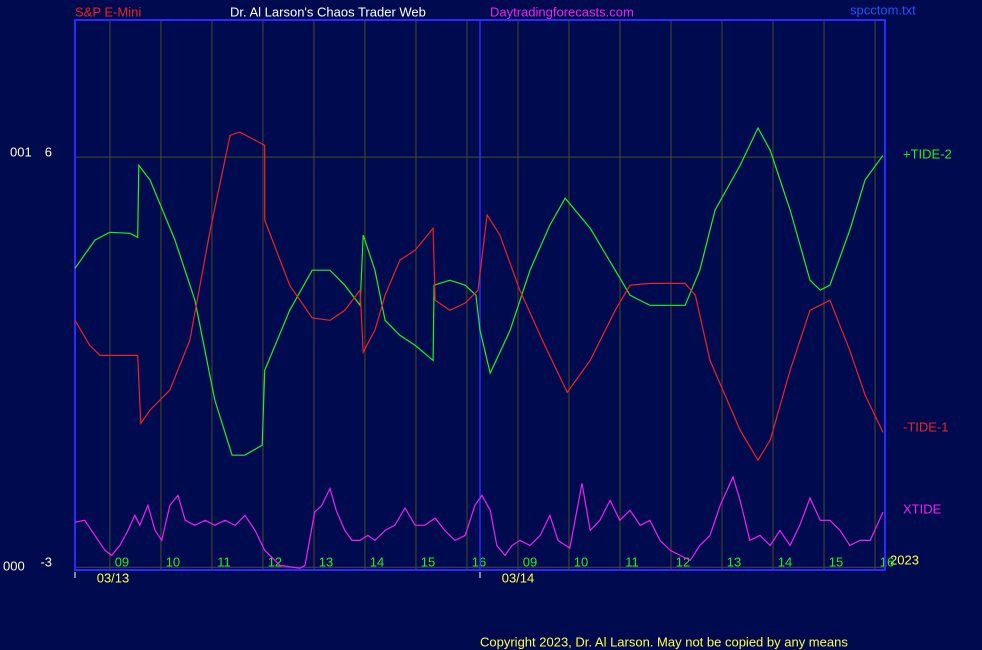 This screenshot has height=650, width=982. Describe the element at coordinates (904, 559) in the screenshot. I see `year: 2023` at that location.